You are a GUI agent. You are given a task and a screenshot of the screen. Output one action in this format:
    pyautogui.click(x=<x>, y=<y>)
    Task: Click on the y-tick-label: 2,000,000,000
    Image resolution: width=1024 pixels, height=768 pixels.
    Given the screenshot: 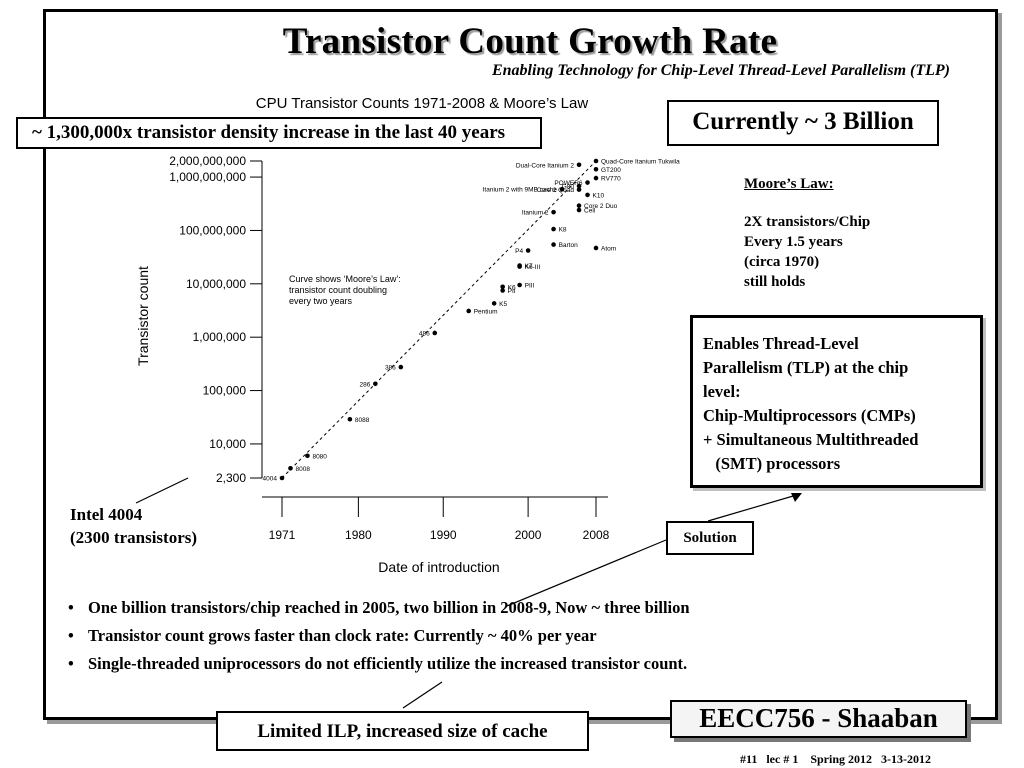 What is the action you would take?
    pyautogui.click(x=207, y=161)
    